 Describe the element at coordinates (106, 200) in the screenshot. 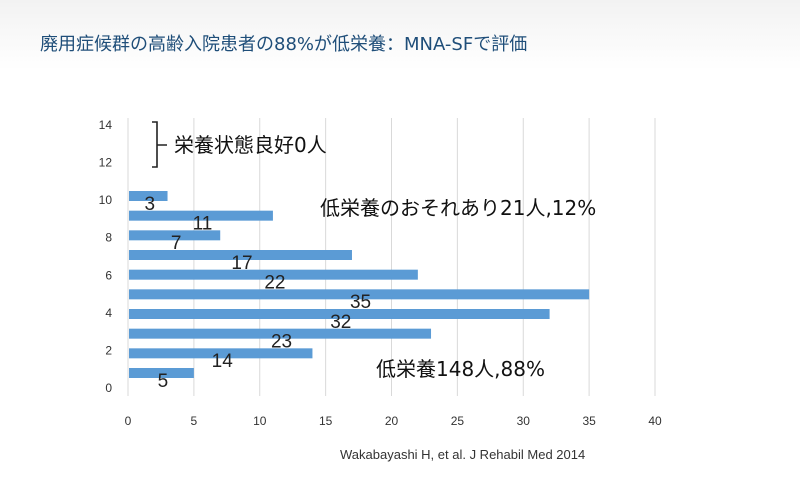

I see `y-tick-label-5: 10` at that location.